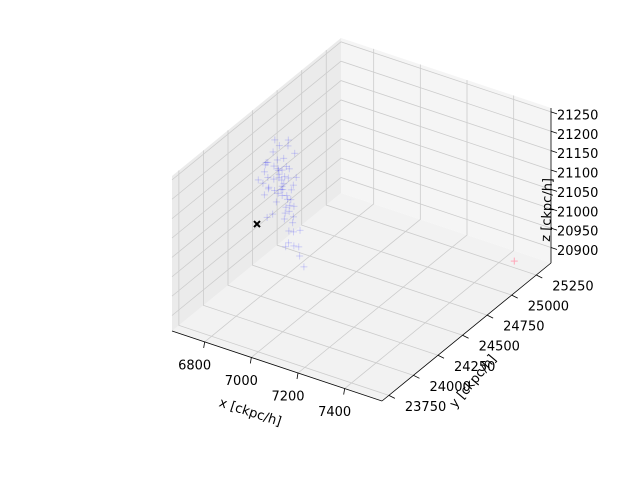 The image size is (640, 480). Describe the element at coordinates (277, 366) in the screenshot. I see `x-axis-line` at that location.